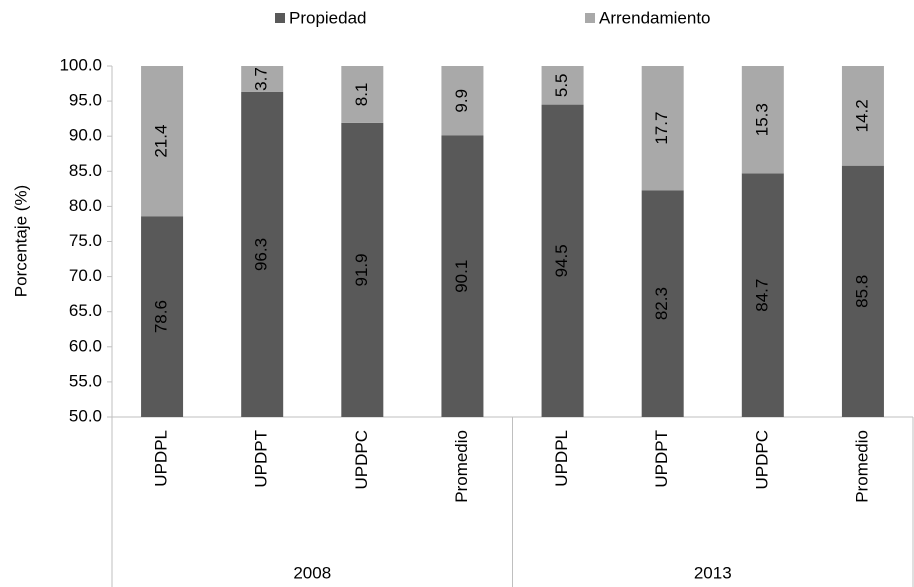  I want to click on y-tick-label: 100.0, so click(80, 64).